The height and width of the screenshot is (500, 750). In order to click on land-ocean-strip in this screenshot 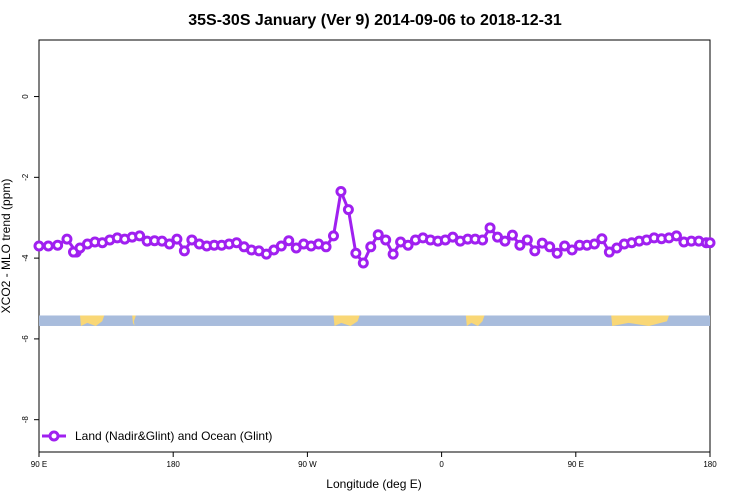, I will do `click(374, 320)`.